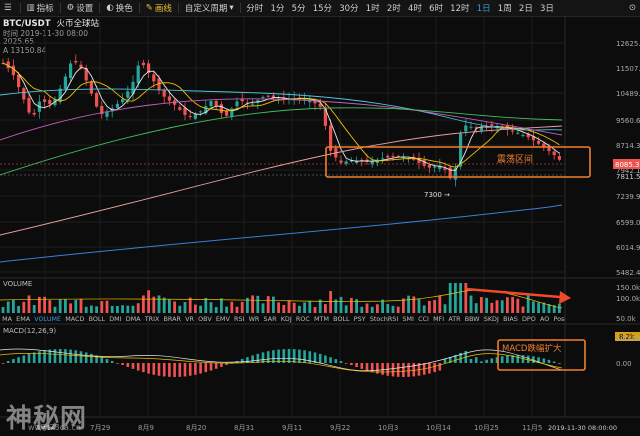 The image size is (640, 436). Describe the element at coordinates (393, 9) in the screenshot. I see `interval-6: 2时` at that location.